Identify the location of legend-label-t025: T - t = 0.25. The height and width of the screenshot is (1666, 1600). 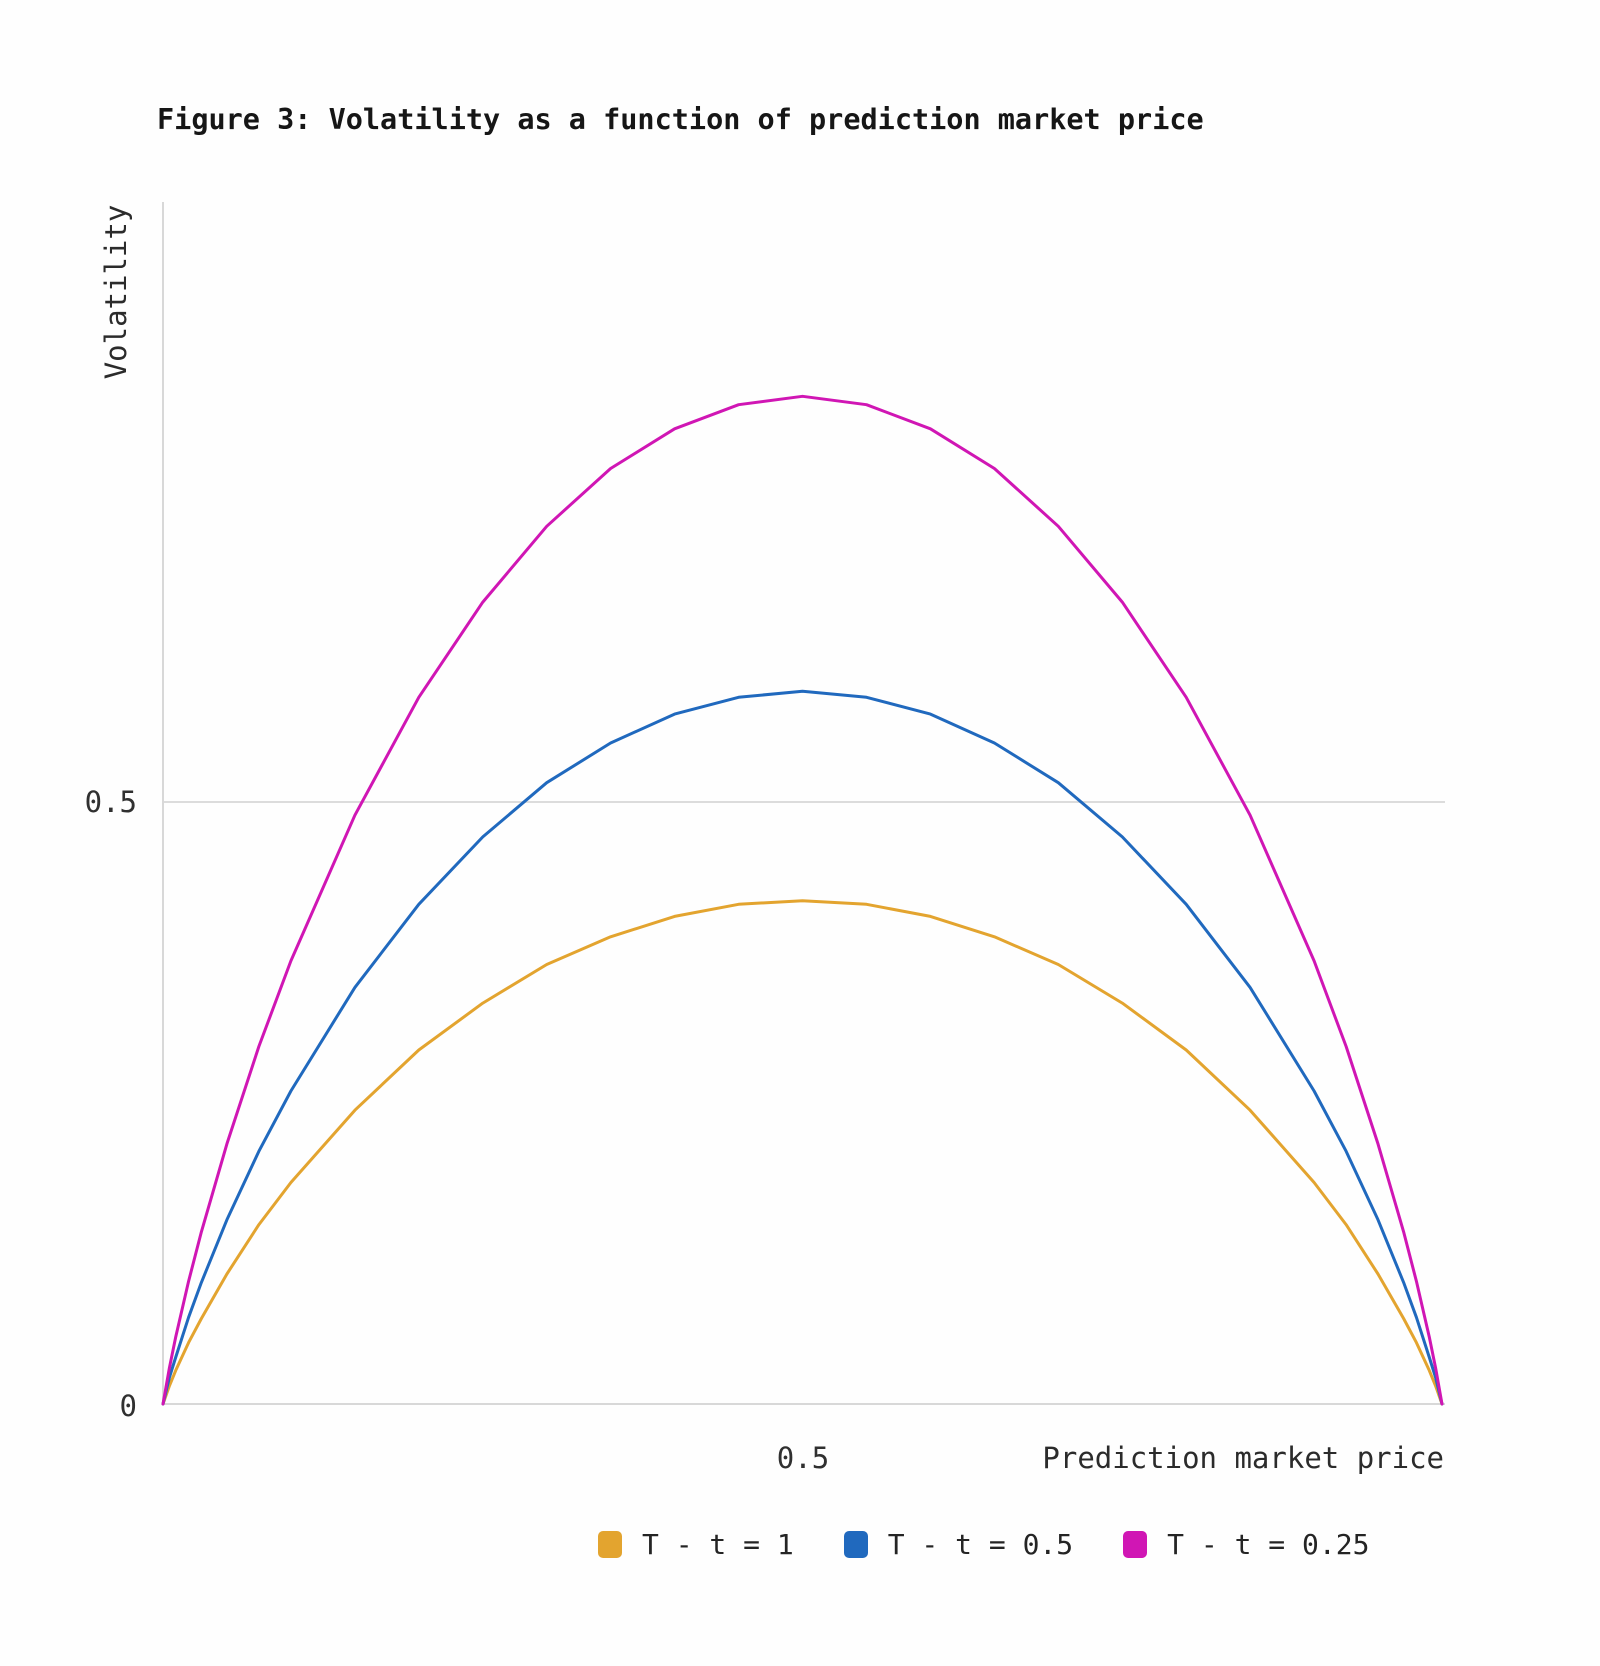
(1268, 1544).